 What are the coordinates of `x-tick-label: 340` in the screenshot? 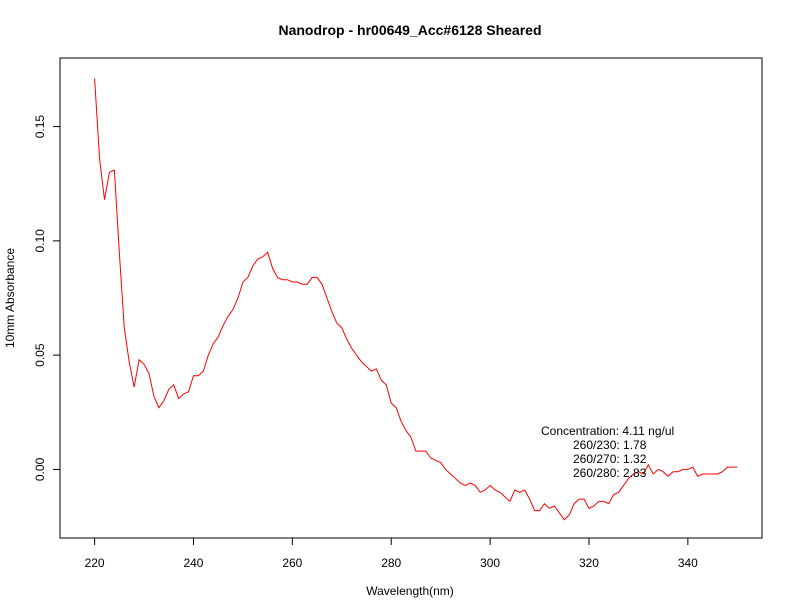 It's located at (688, 563).